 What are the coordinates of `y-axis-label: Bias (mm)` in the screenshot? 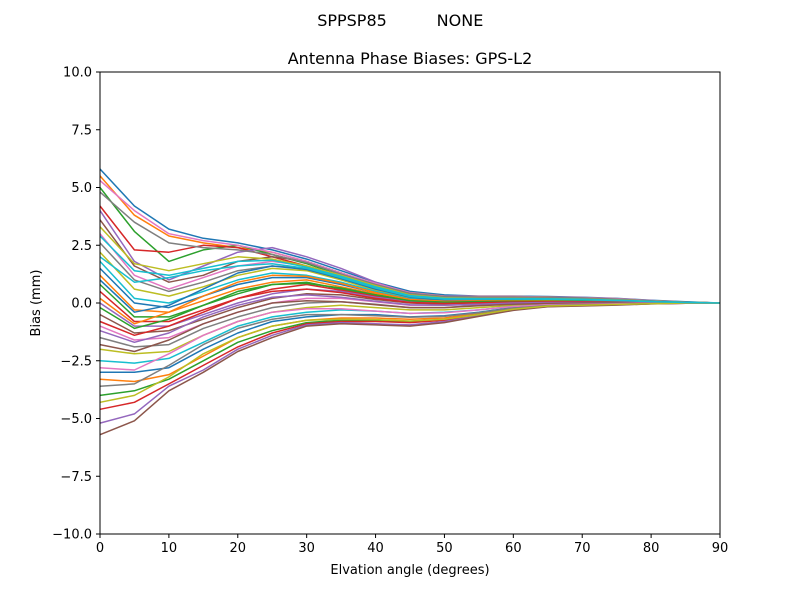 It's located at (36, 303).